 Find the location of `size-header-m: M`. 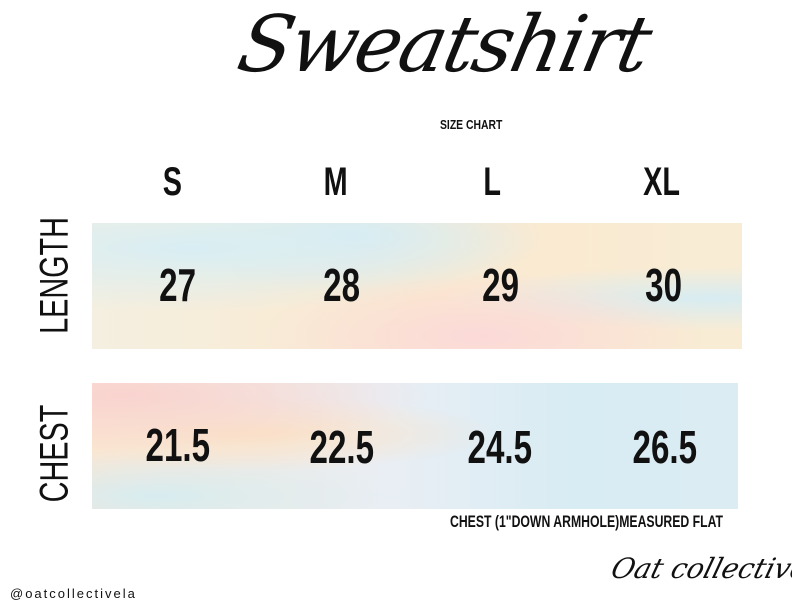

size-header-m: M is located at coordinates (335, 182).